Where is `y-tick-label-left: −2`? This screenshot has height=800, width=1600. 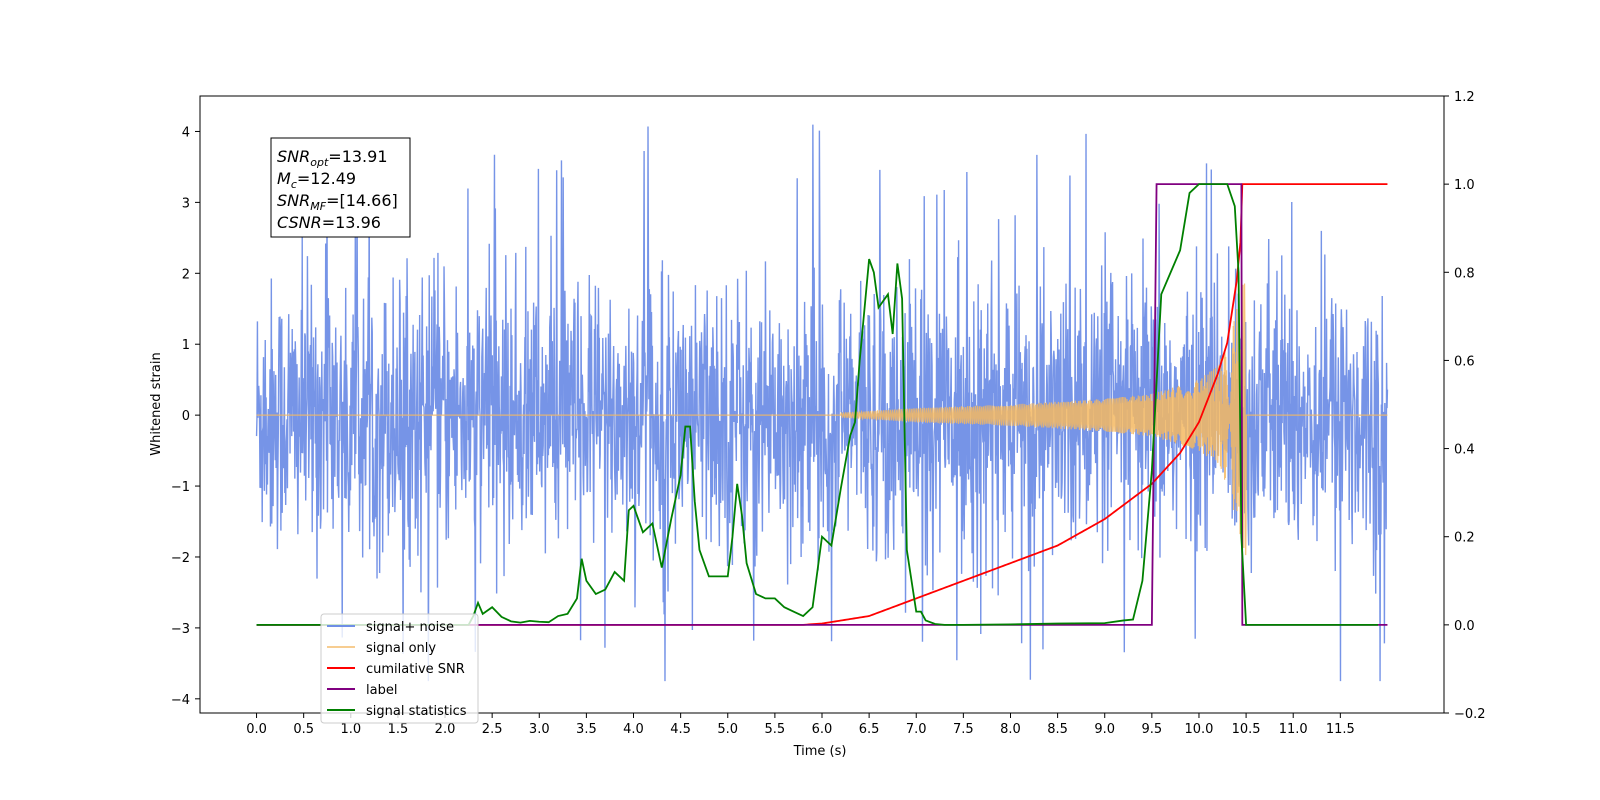 y-tick-label-left: −2 is located at coordinates (180, 558).